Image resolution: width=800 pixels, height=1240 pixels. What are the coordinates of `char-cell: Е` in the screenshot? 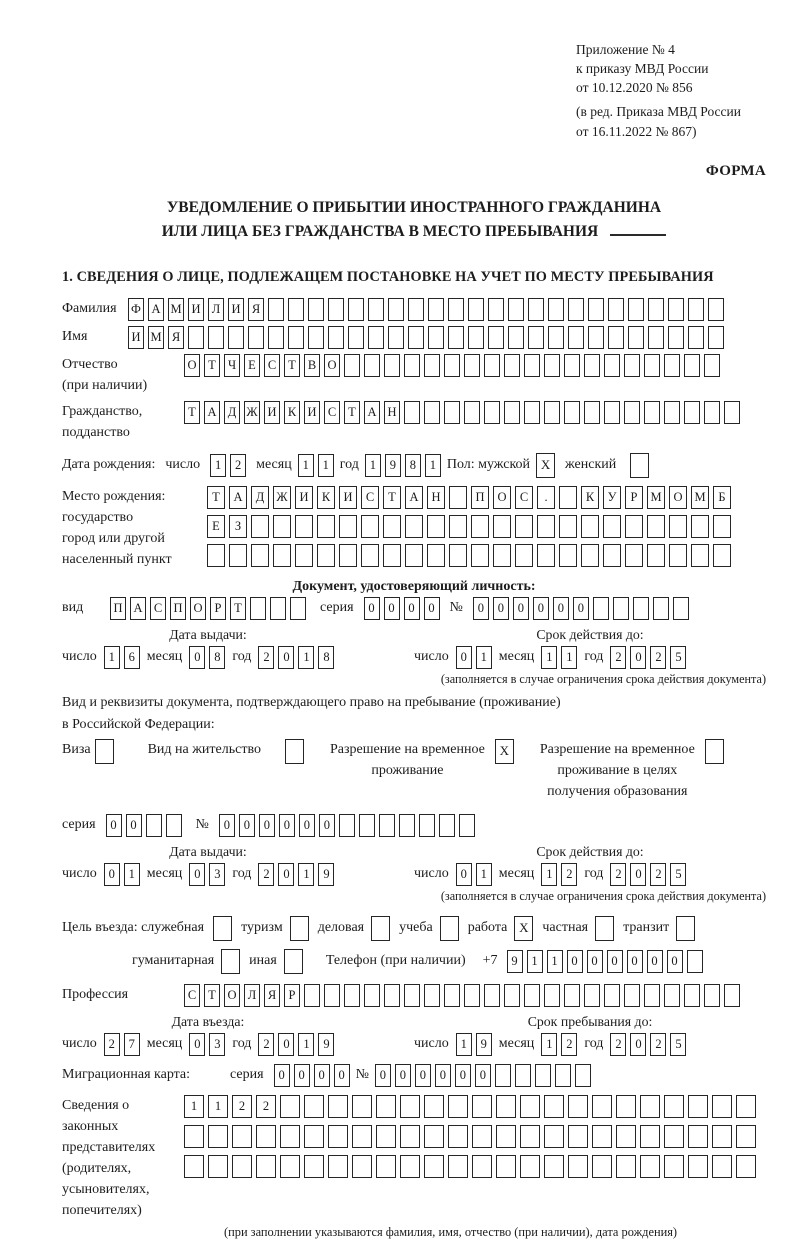 It's located at (252, 365).